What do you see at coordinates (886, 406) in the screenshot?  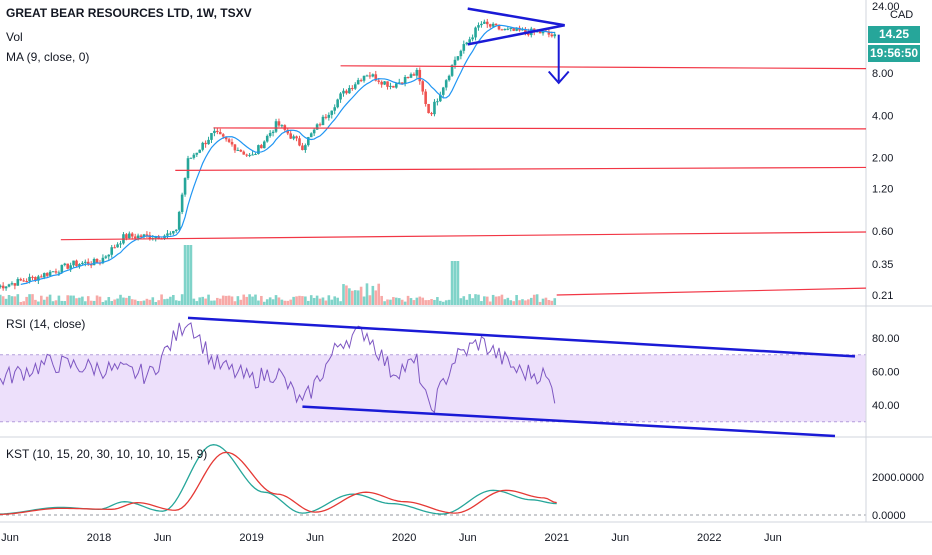 I see `rsi-tick-label: 40.00` at bounding box center [886, 406].